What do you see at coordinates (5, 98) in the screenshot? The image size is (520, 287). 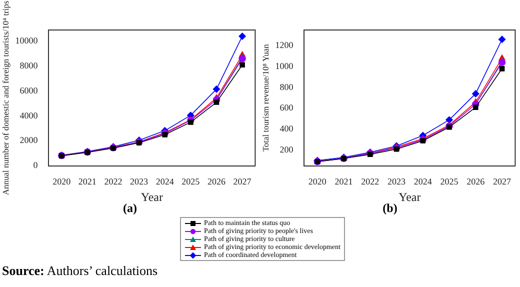 I see `y-axis-title: Annual number of domestic and foreign tourists/10⁴ trips` at bounding box center [5, 98].